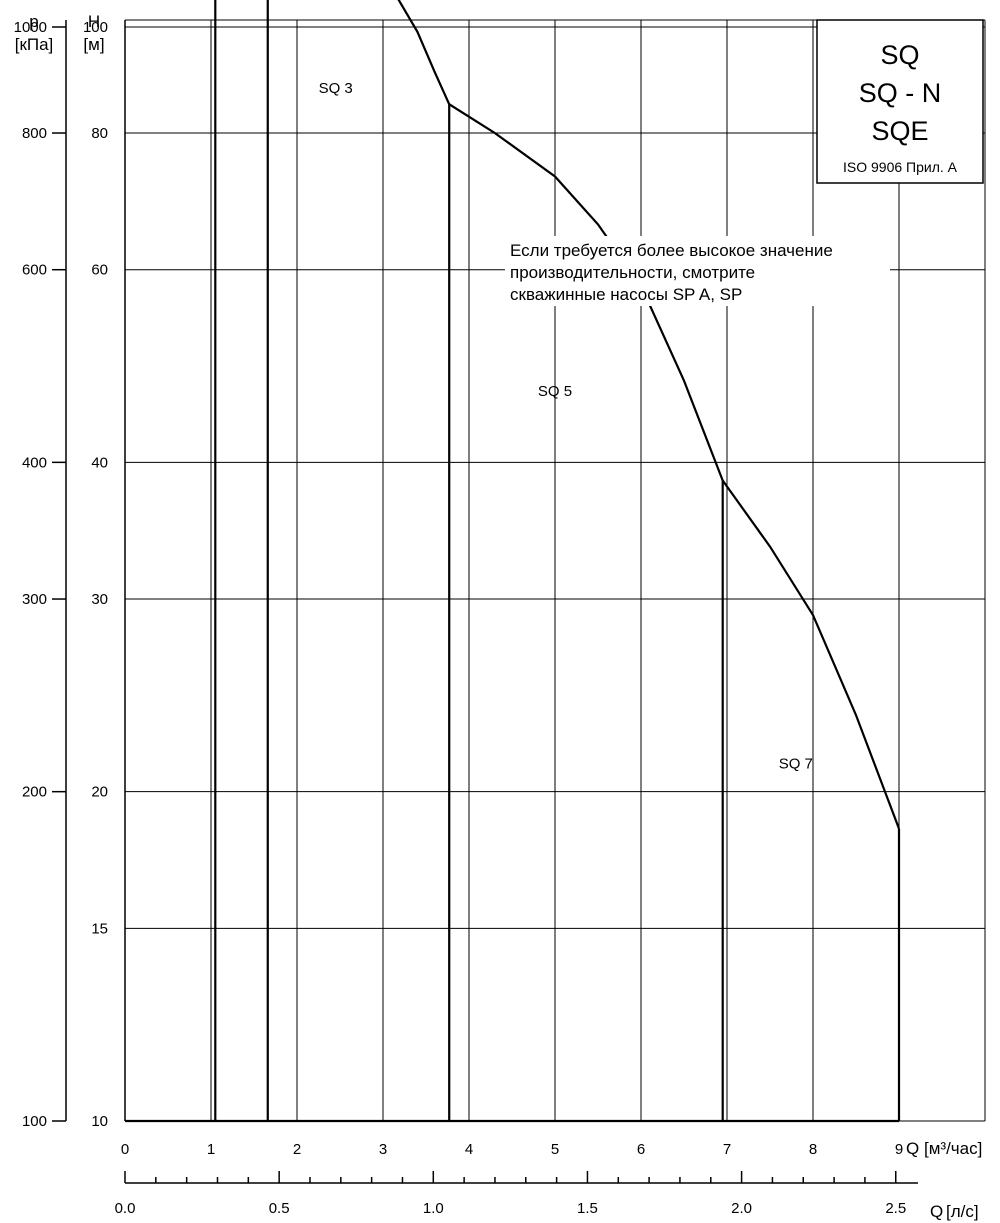 Image resolution: width=1000 pixels, height=1223 pixels. What do you see at coordinates (895, 1208) in the screenshot?
I see `q-ls-tick-label: 2.5` at bounding box center [895, 1208].